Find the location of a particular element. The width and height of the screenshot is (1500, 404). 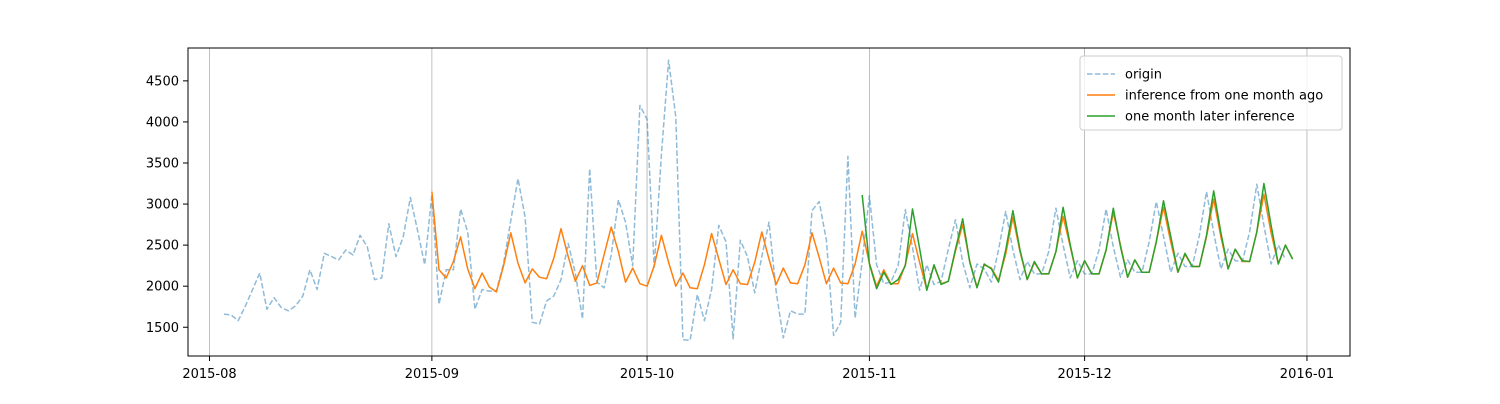

y-tick-label: 3500 is located at coordinates (162, 163).